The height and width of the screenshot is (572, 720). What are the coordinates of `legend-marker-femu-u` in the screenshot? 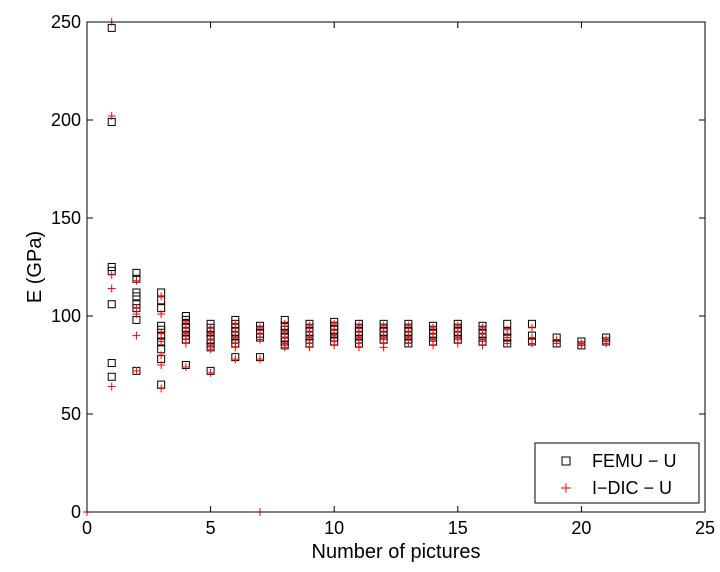 It's located at (566, 461).